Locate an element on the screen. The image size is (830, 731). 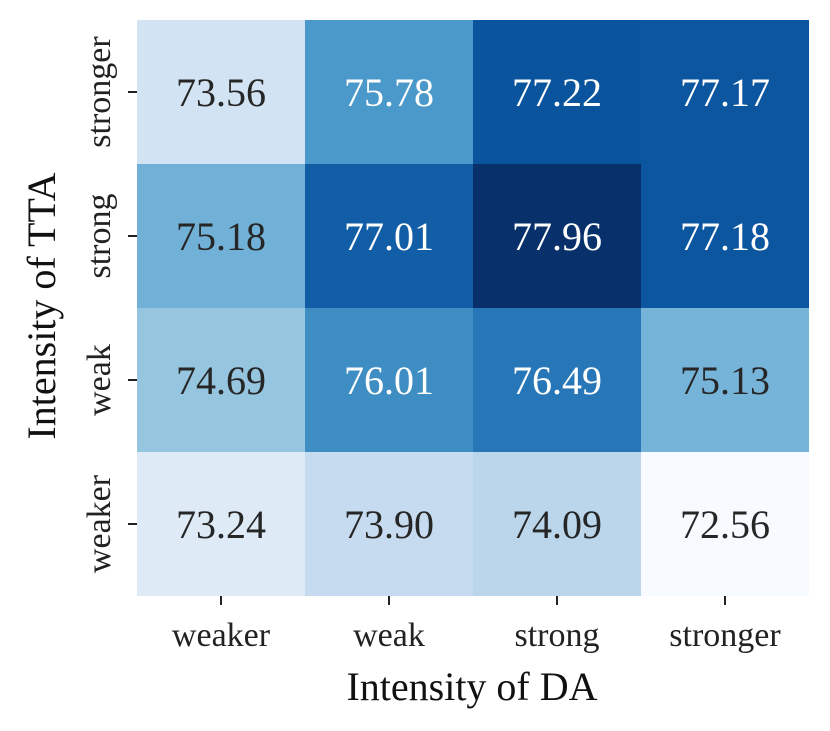
cell-value-label: 72.56 is located at coordinates (725, 524).